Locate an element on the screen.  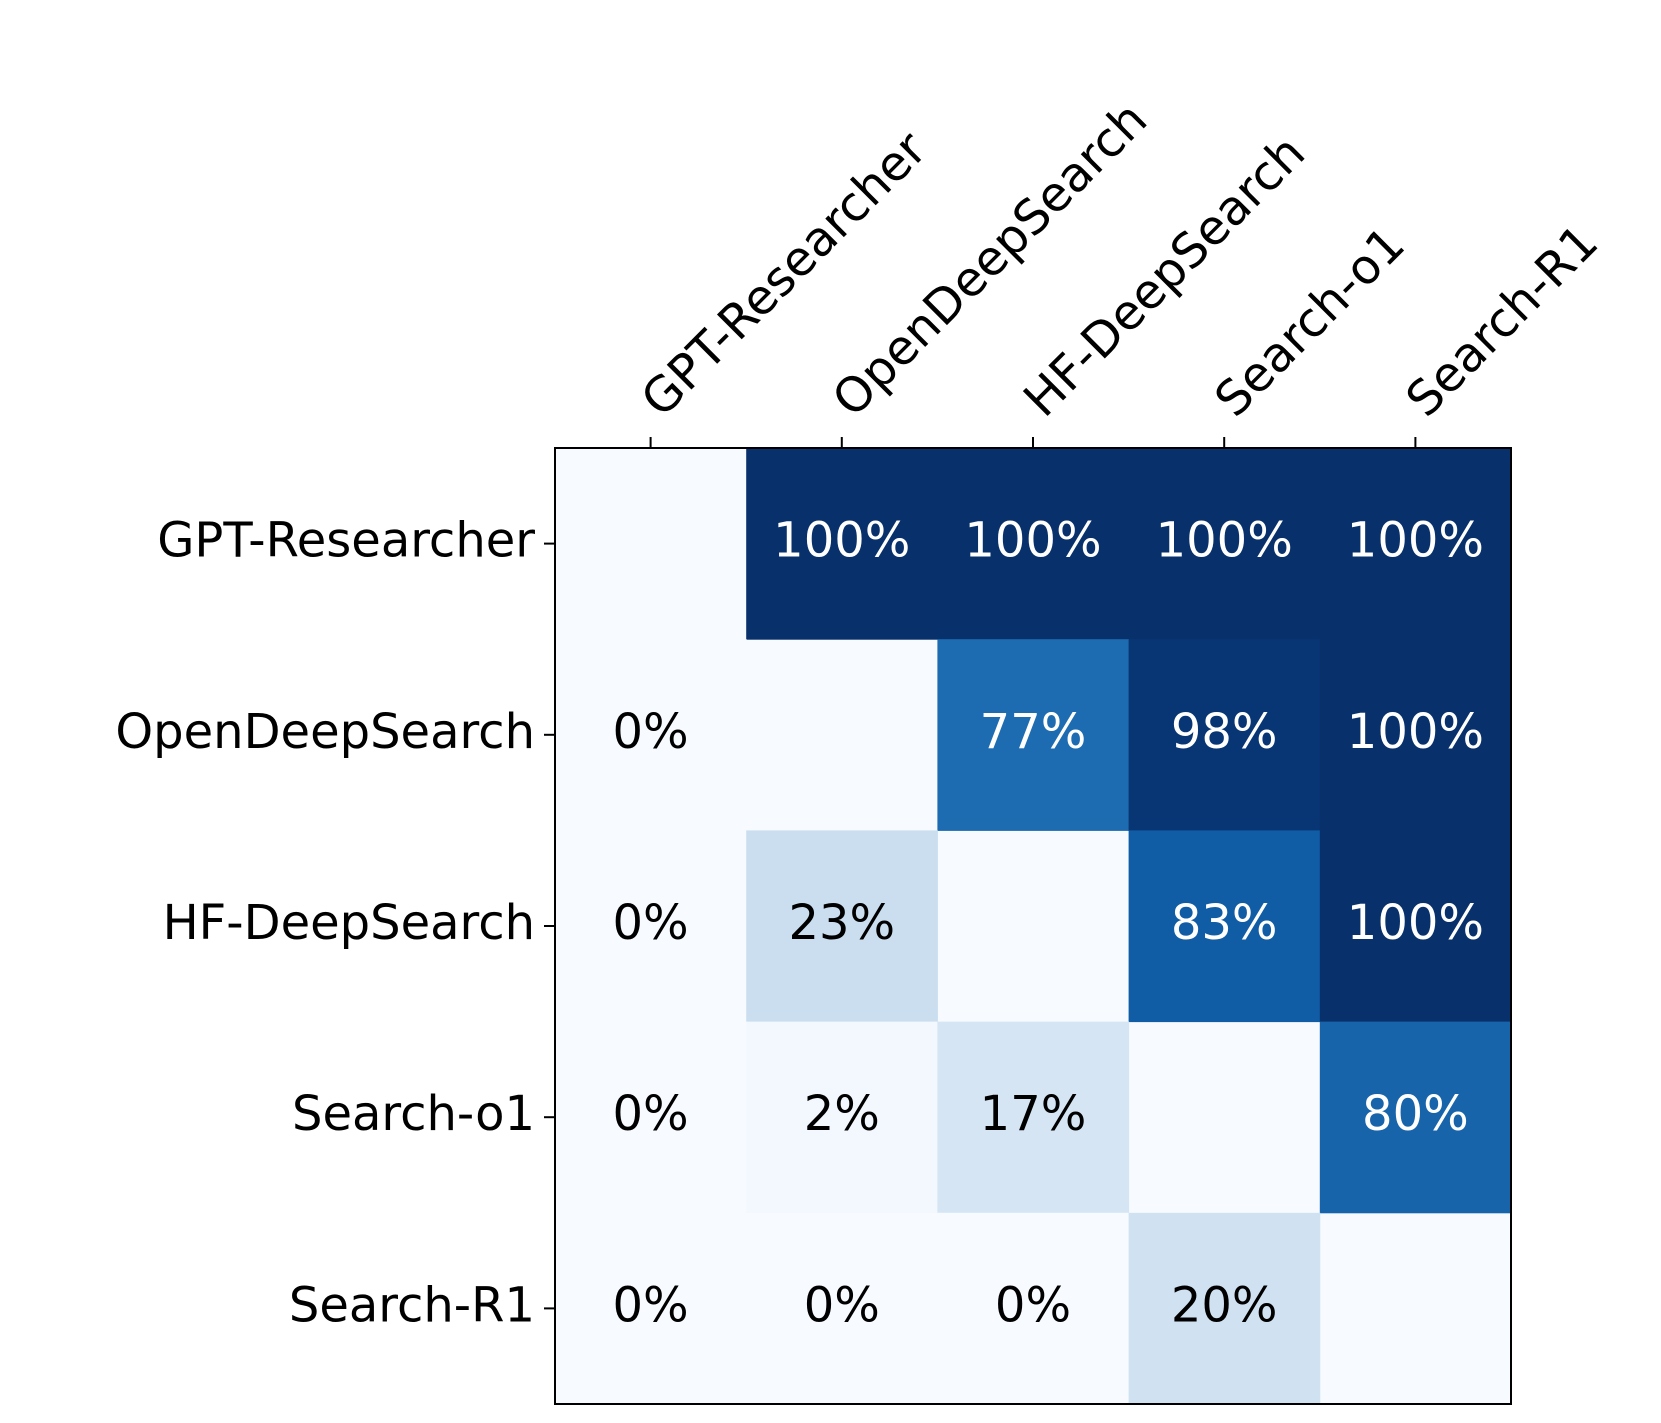
cell-label: 20% is located at coordinates (1224, 1305).